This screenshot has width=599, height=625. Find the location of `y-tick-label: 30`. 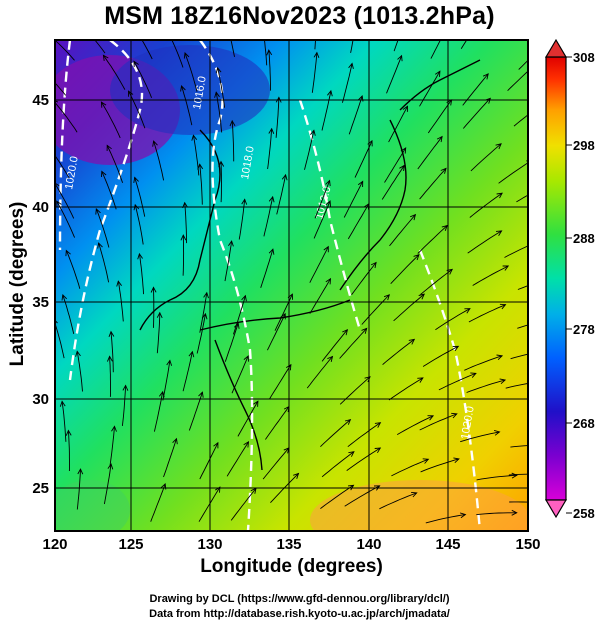

y-tick-label: 30 is located at coordinates (40, 399).